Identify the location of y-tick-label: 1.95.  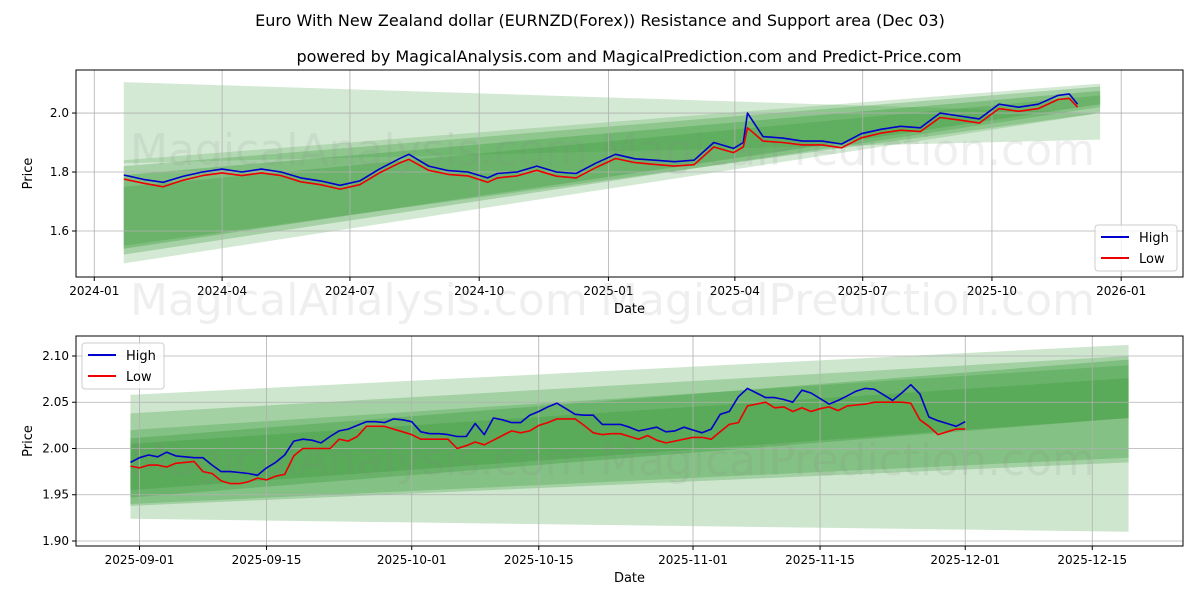
(55, 495).